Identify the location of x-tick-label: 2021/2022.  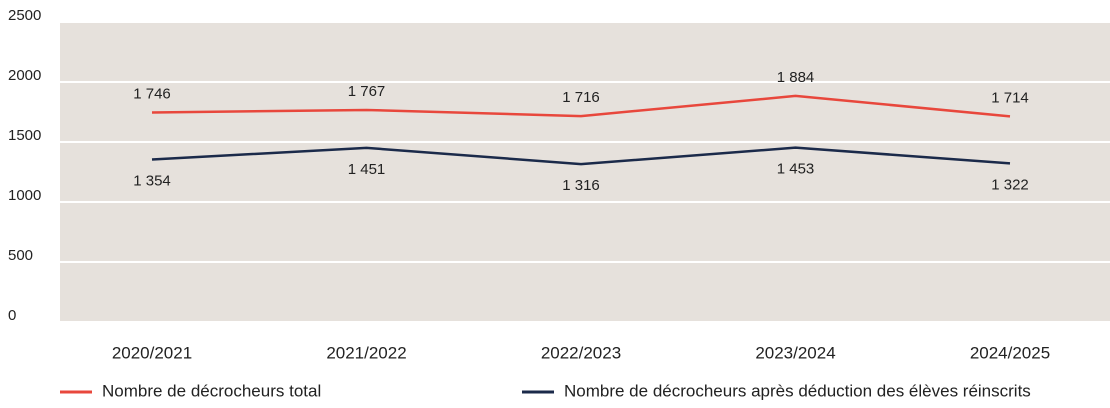
(366, 352).